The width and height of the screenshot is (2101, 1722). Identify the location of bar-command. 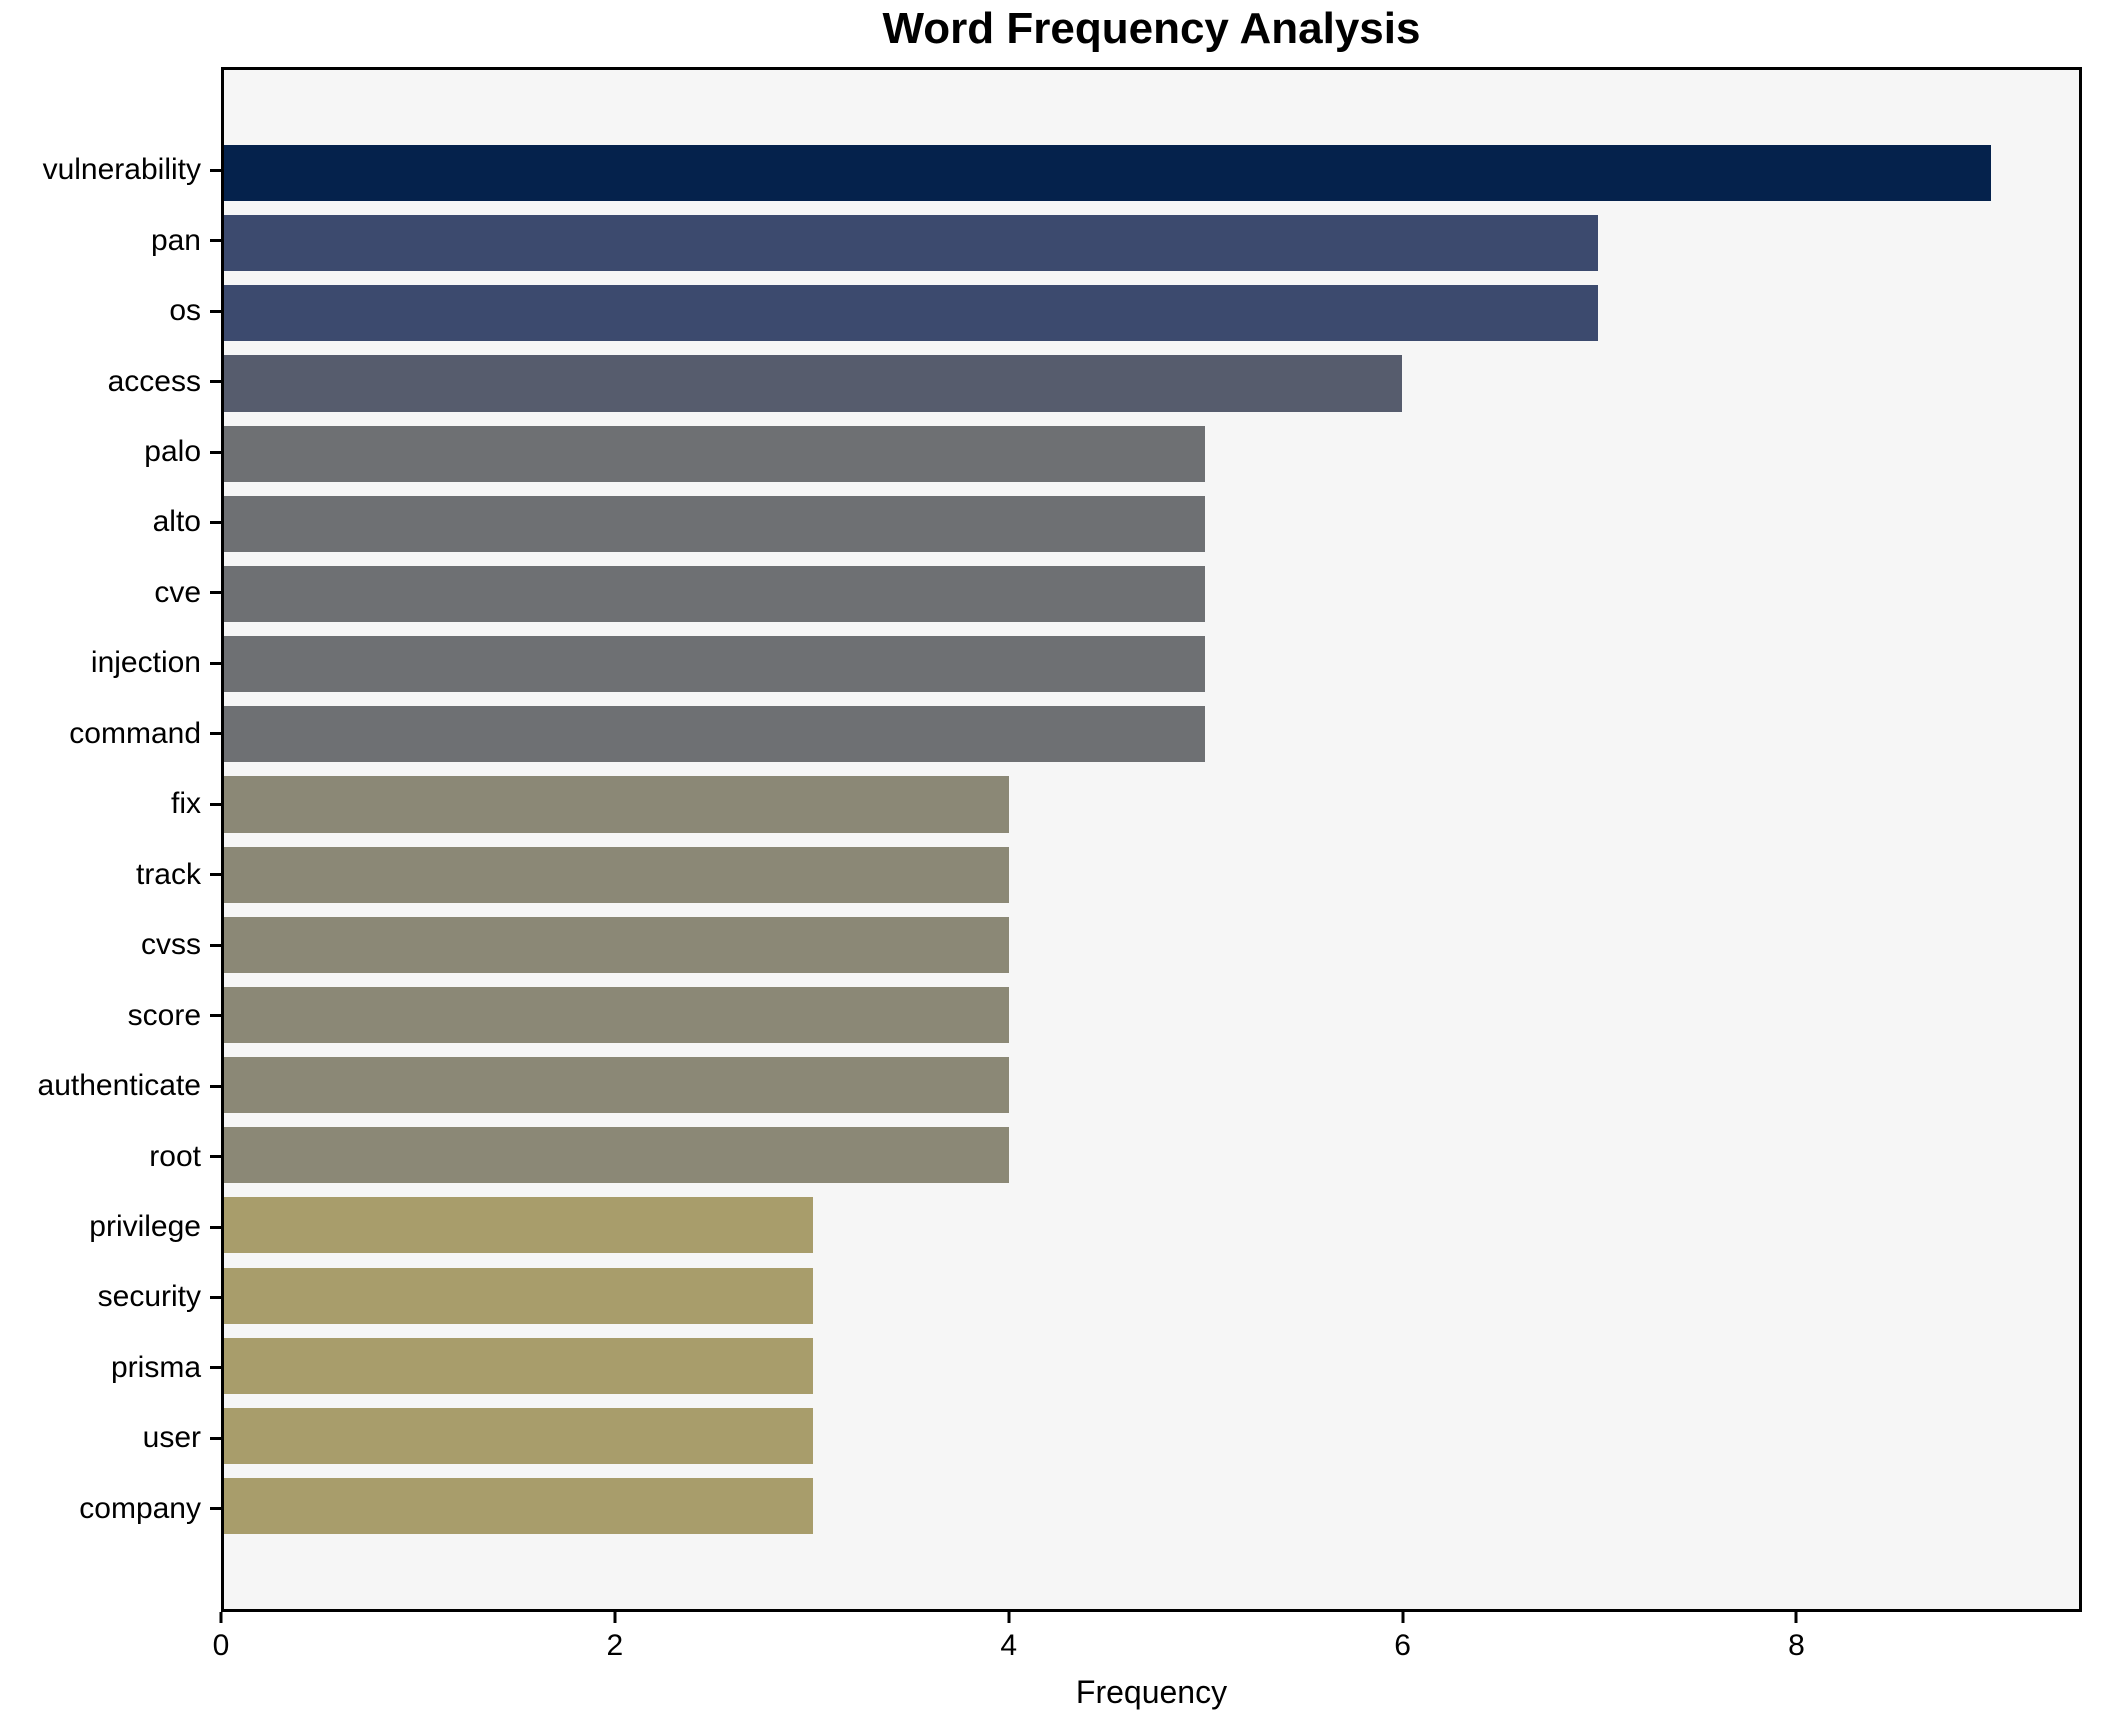
(715, 734).